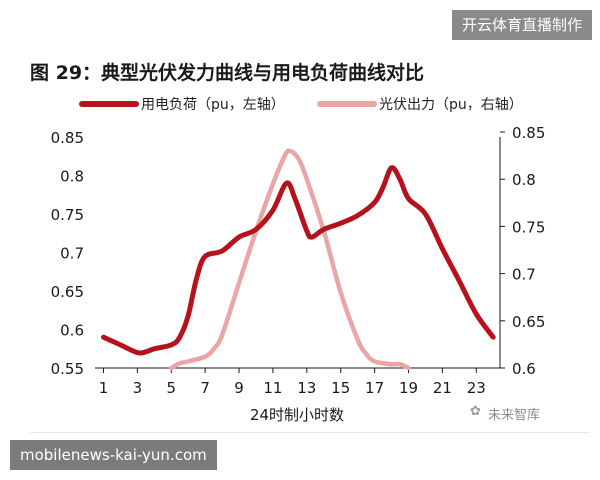 The image size is (600, 480). What do you see at coordinates (521, 25) in the screenshot?
I see `source-badge: 开云体育直播制作` at bounding box center [521, 25].